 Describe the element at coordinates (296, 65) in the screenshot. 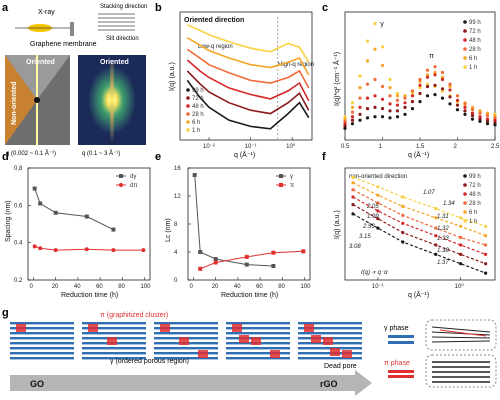

I see `annotation-high-q: High-q region` at that location.